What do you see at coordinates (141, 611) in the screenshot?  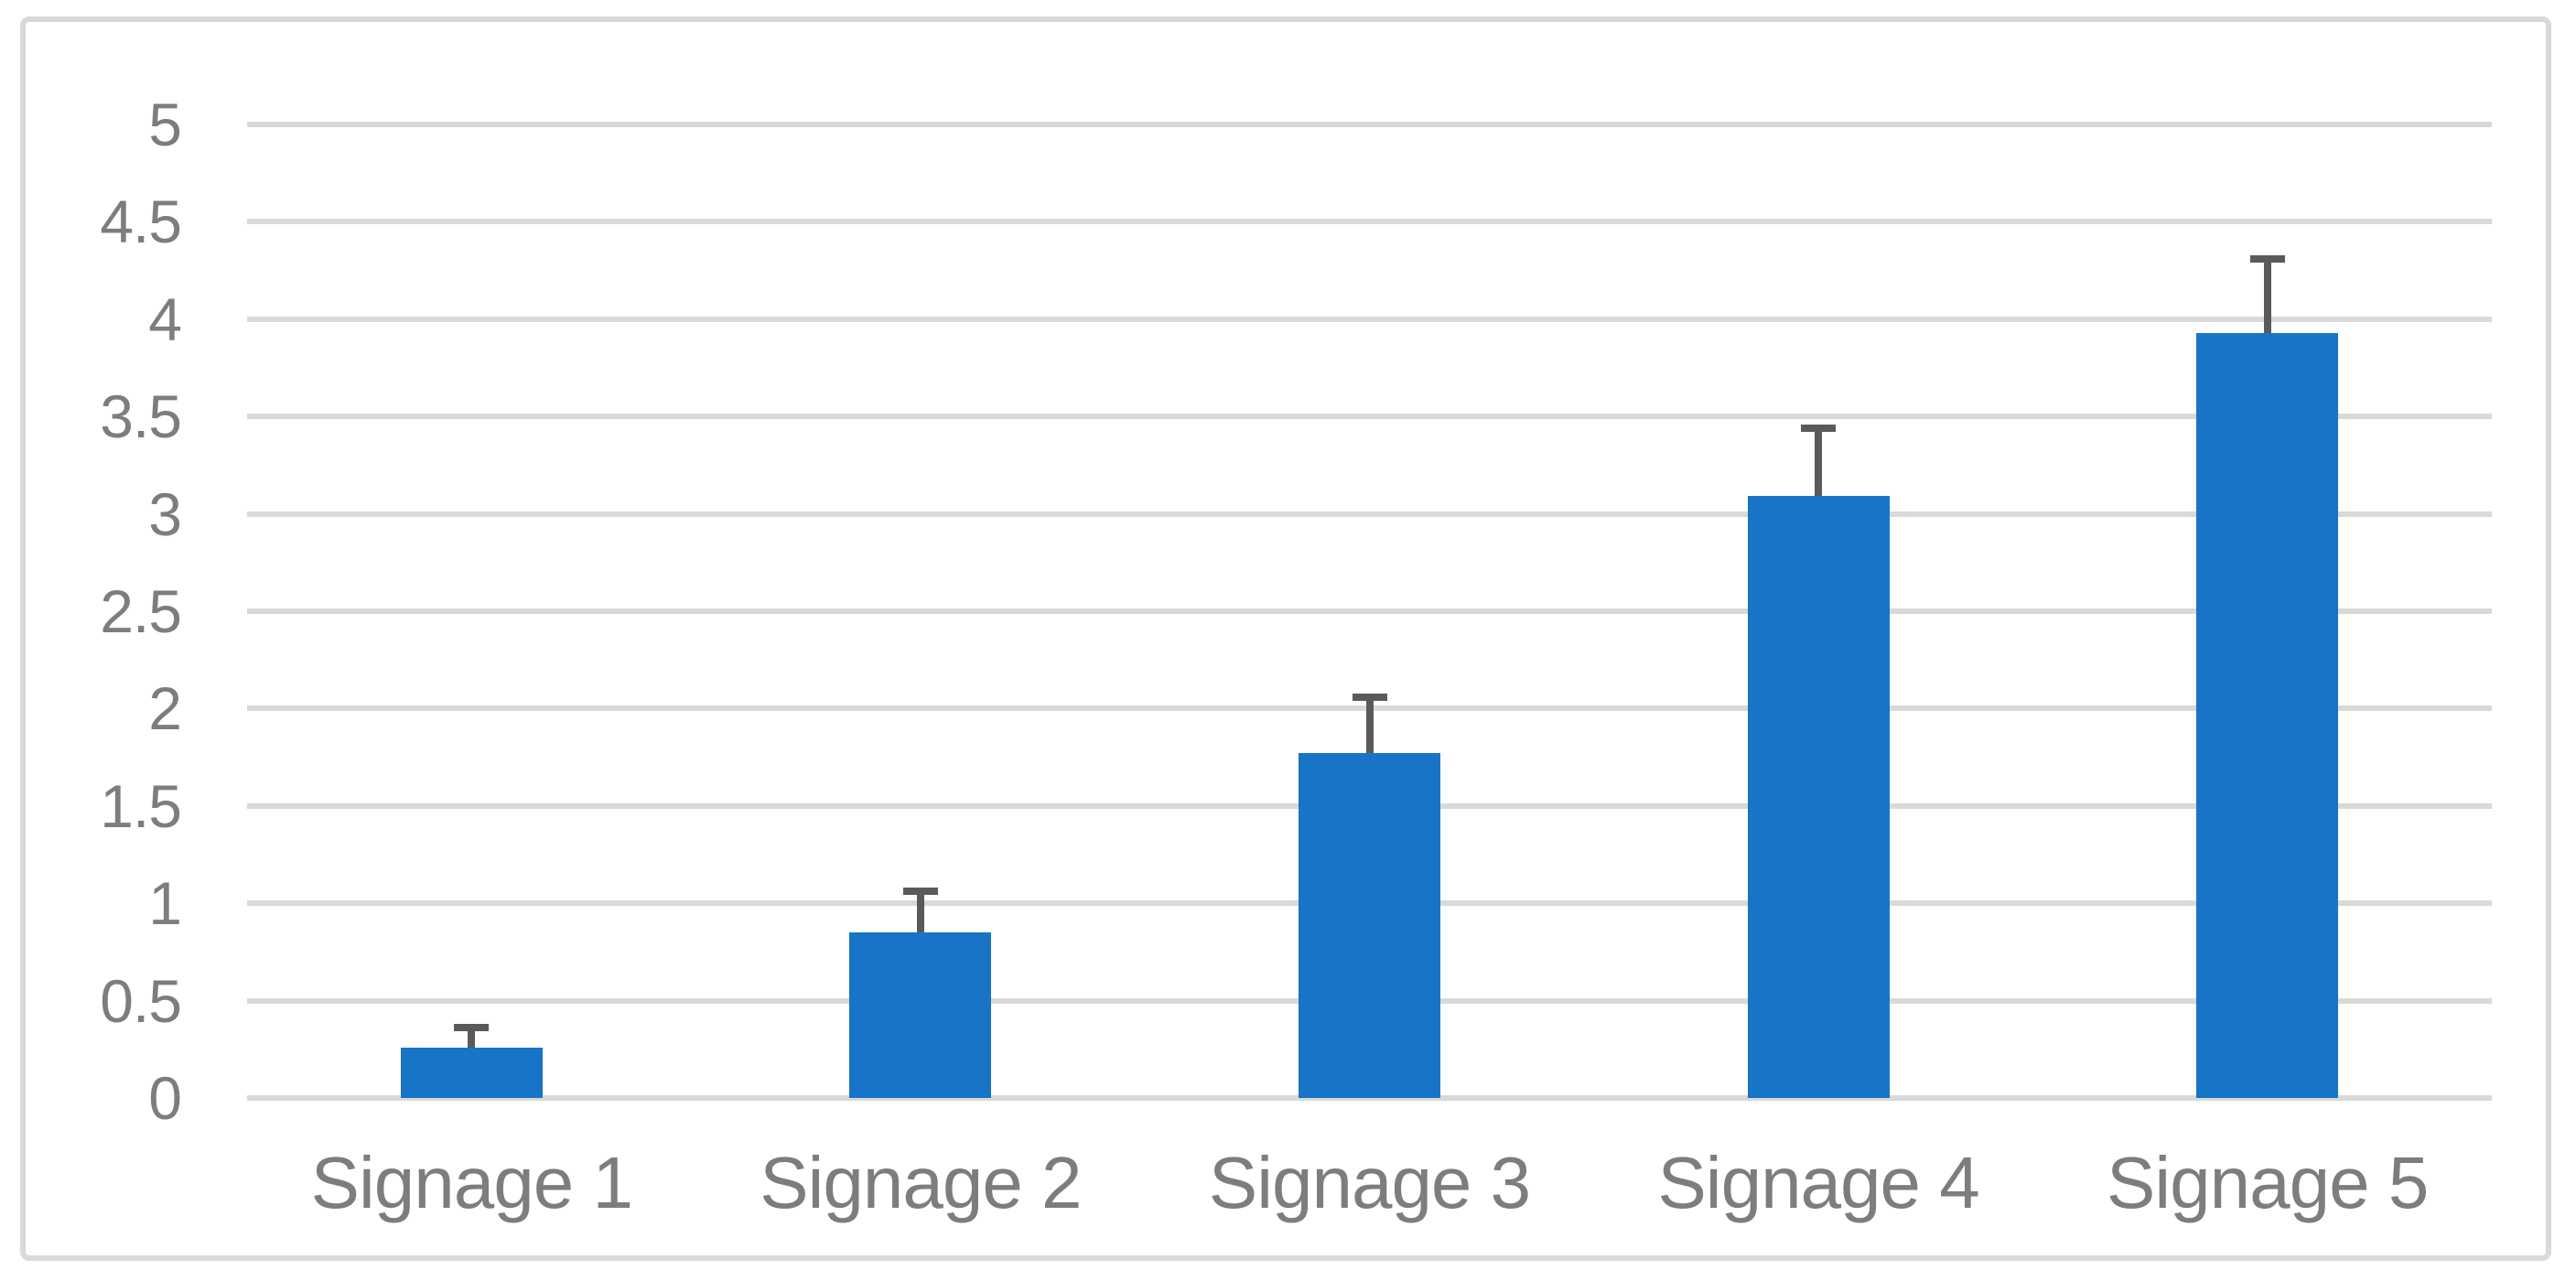 I see `y-axis-tick-label: 2.5` at bounding box center [141, 611].